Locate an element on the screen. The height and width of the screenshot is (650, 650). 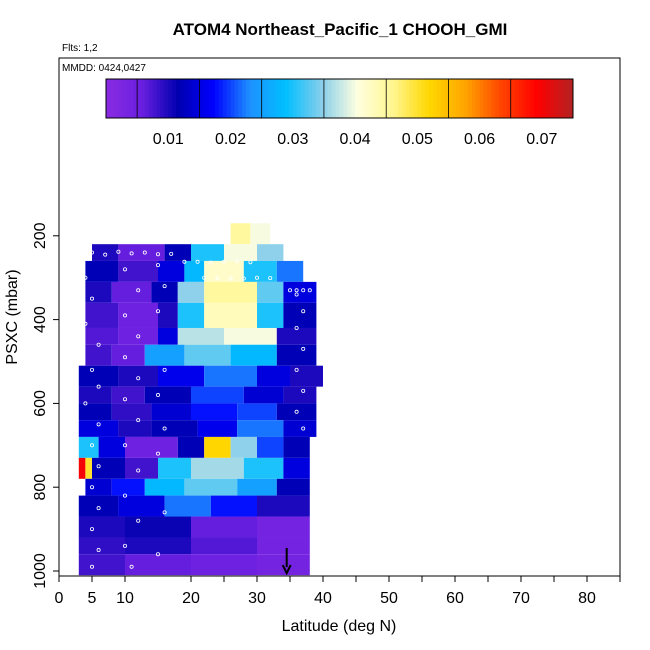
colorbar-tick-label: 0.06 is located at coordinates (479, 139).